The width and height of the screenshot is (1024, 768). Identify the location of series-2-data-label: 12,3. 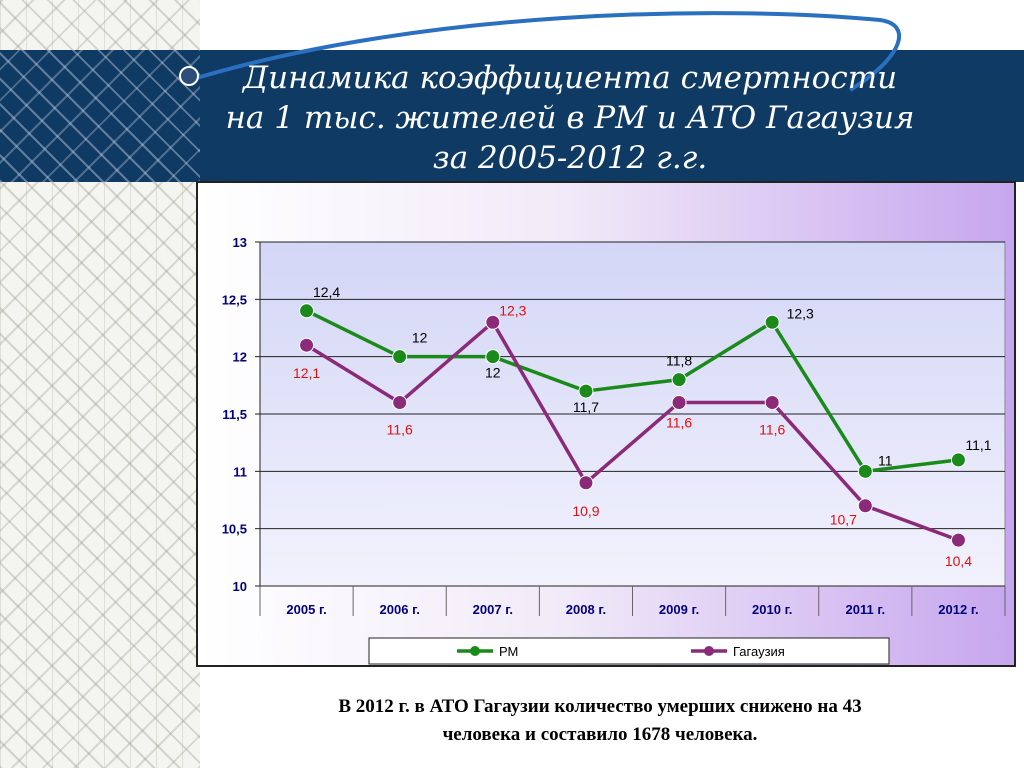
(512, 310).